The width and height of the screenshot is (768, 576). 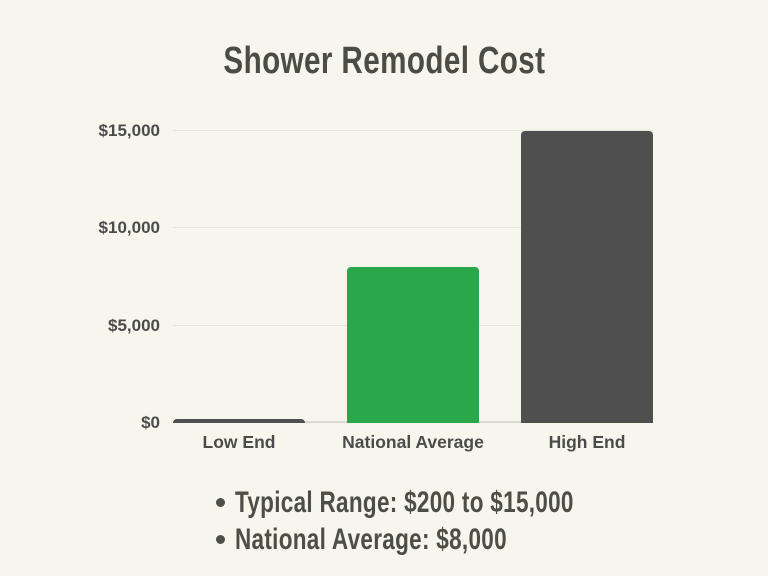 I want to click on bar-high-end, so click(x=587, y=277).